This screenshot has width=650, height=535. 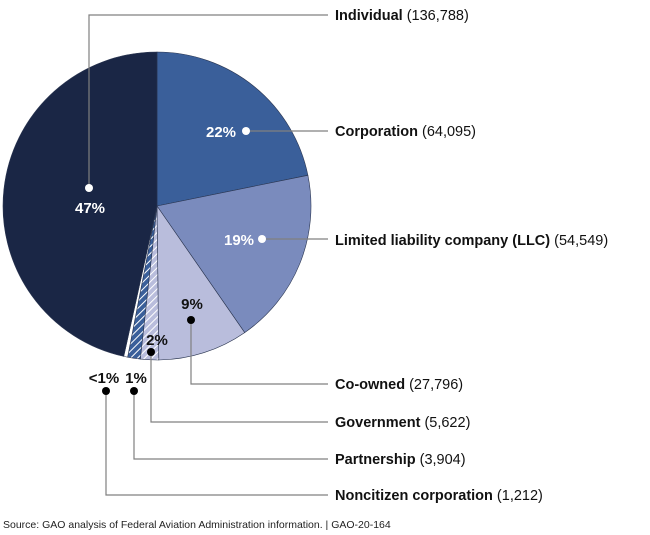 I want to click on pie-slice-co-owned, so click(x=201, y=283).